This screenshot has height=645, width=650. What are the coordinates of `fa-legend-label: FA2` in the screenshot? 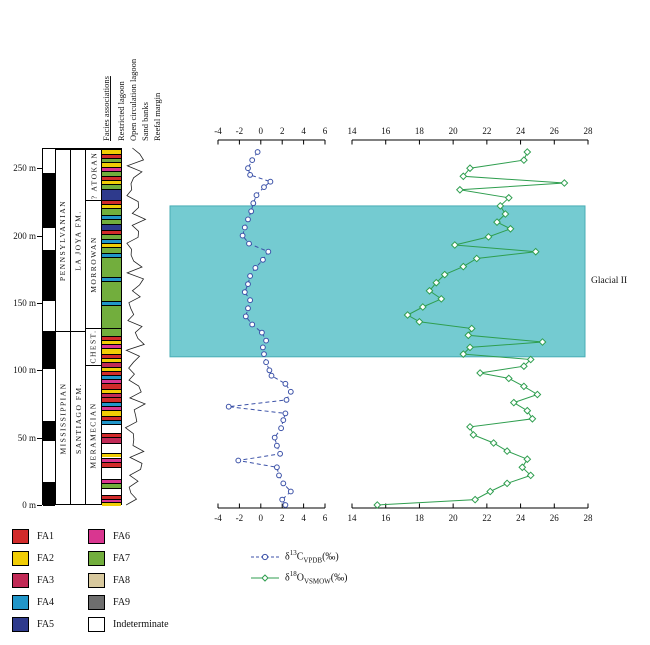 It's located at (46, 558).